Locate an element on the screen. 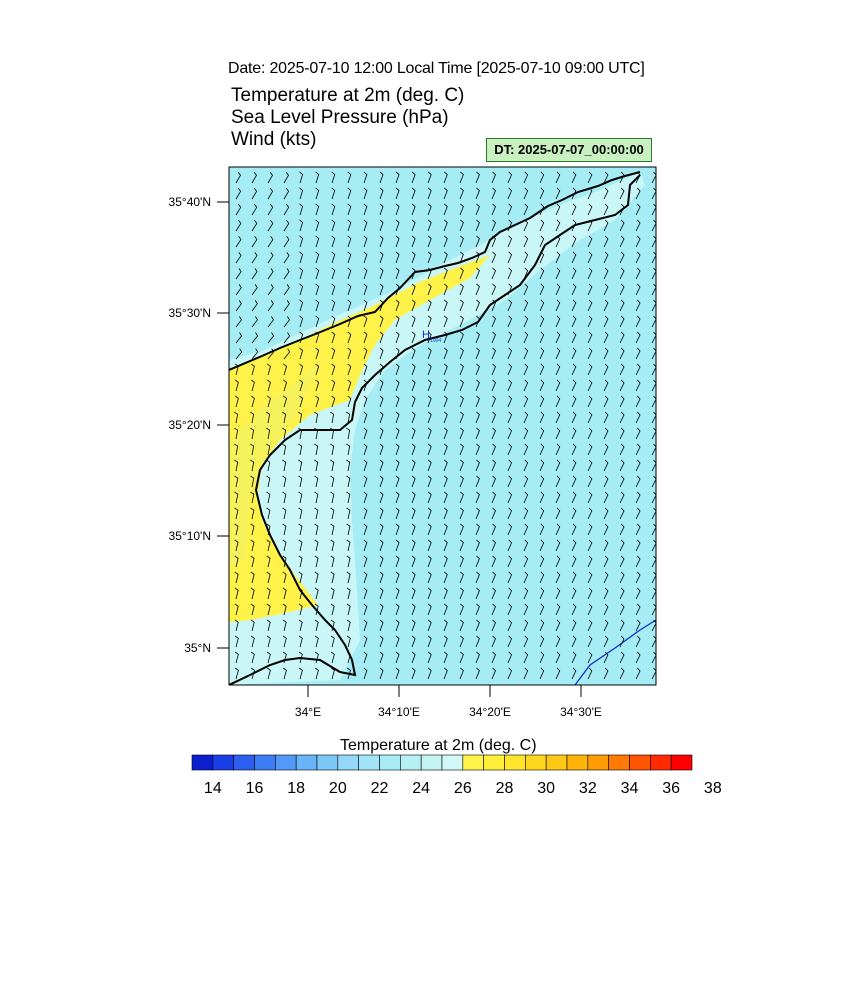 The image size is (864, 1008). colorbar-tick-label: 26 is located at coordinates (462, 788).